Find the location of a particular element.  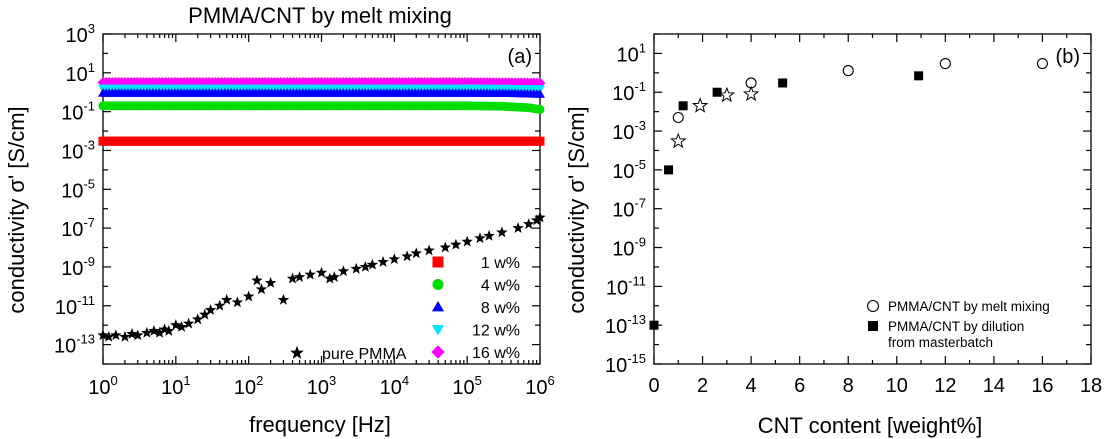

panel-a-title: PMMA/CNT by melt mixing is located at coordinates (320, 15).